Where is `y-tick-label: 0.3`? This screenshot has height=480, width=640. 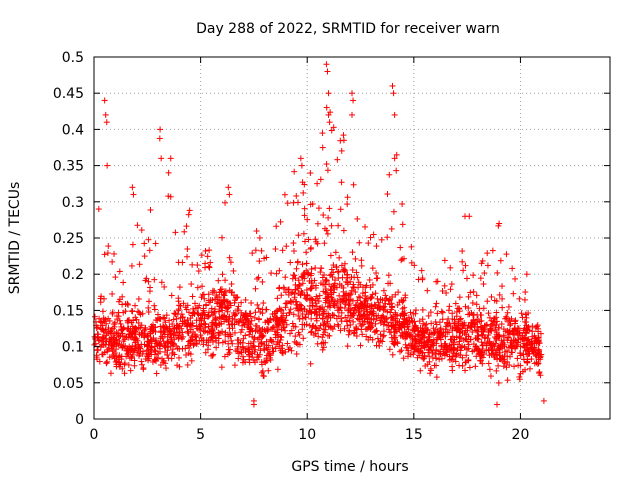
y-tick-label: 0.3 is located at coordinates (73, 203).